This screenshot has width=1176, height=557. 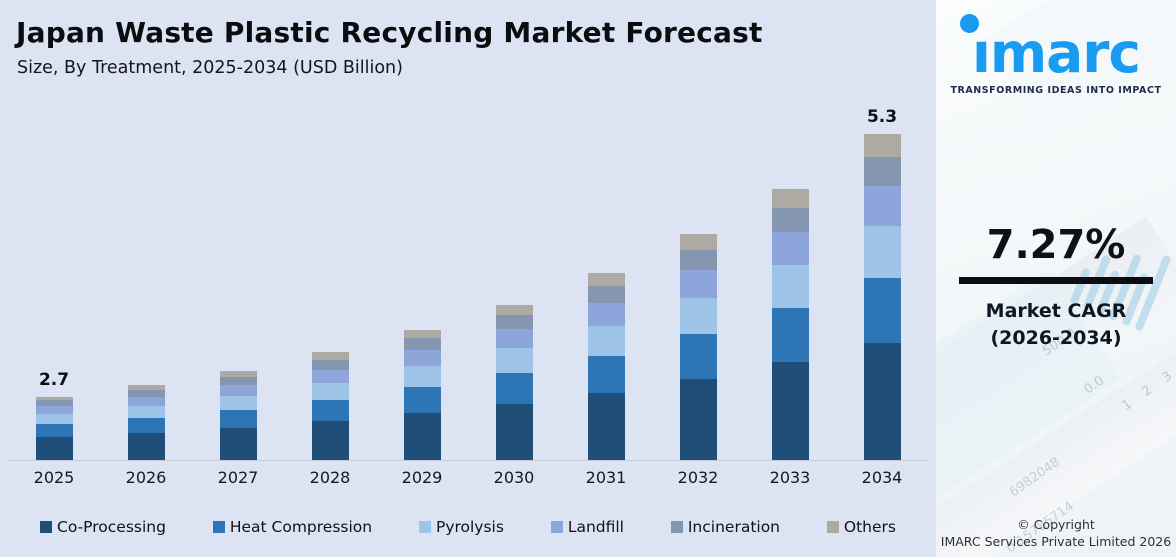 I want to click on imarc-logo: ımarc TRANSFORMING IDEAS INTO IMPACT, so click(x=1056, y=48).